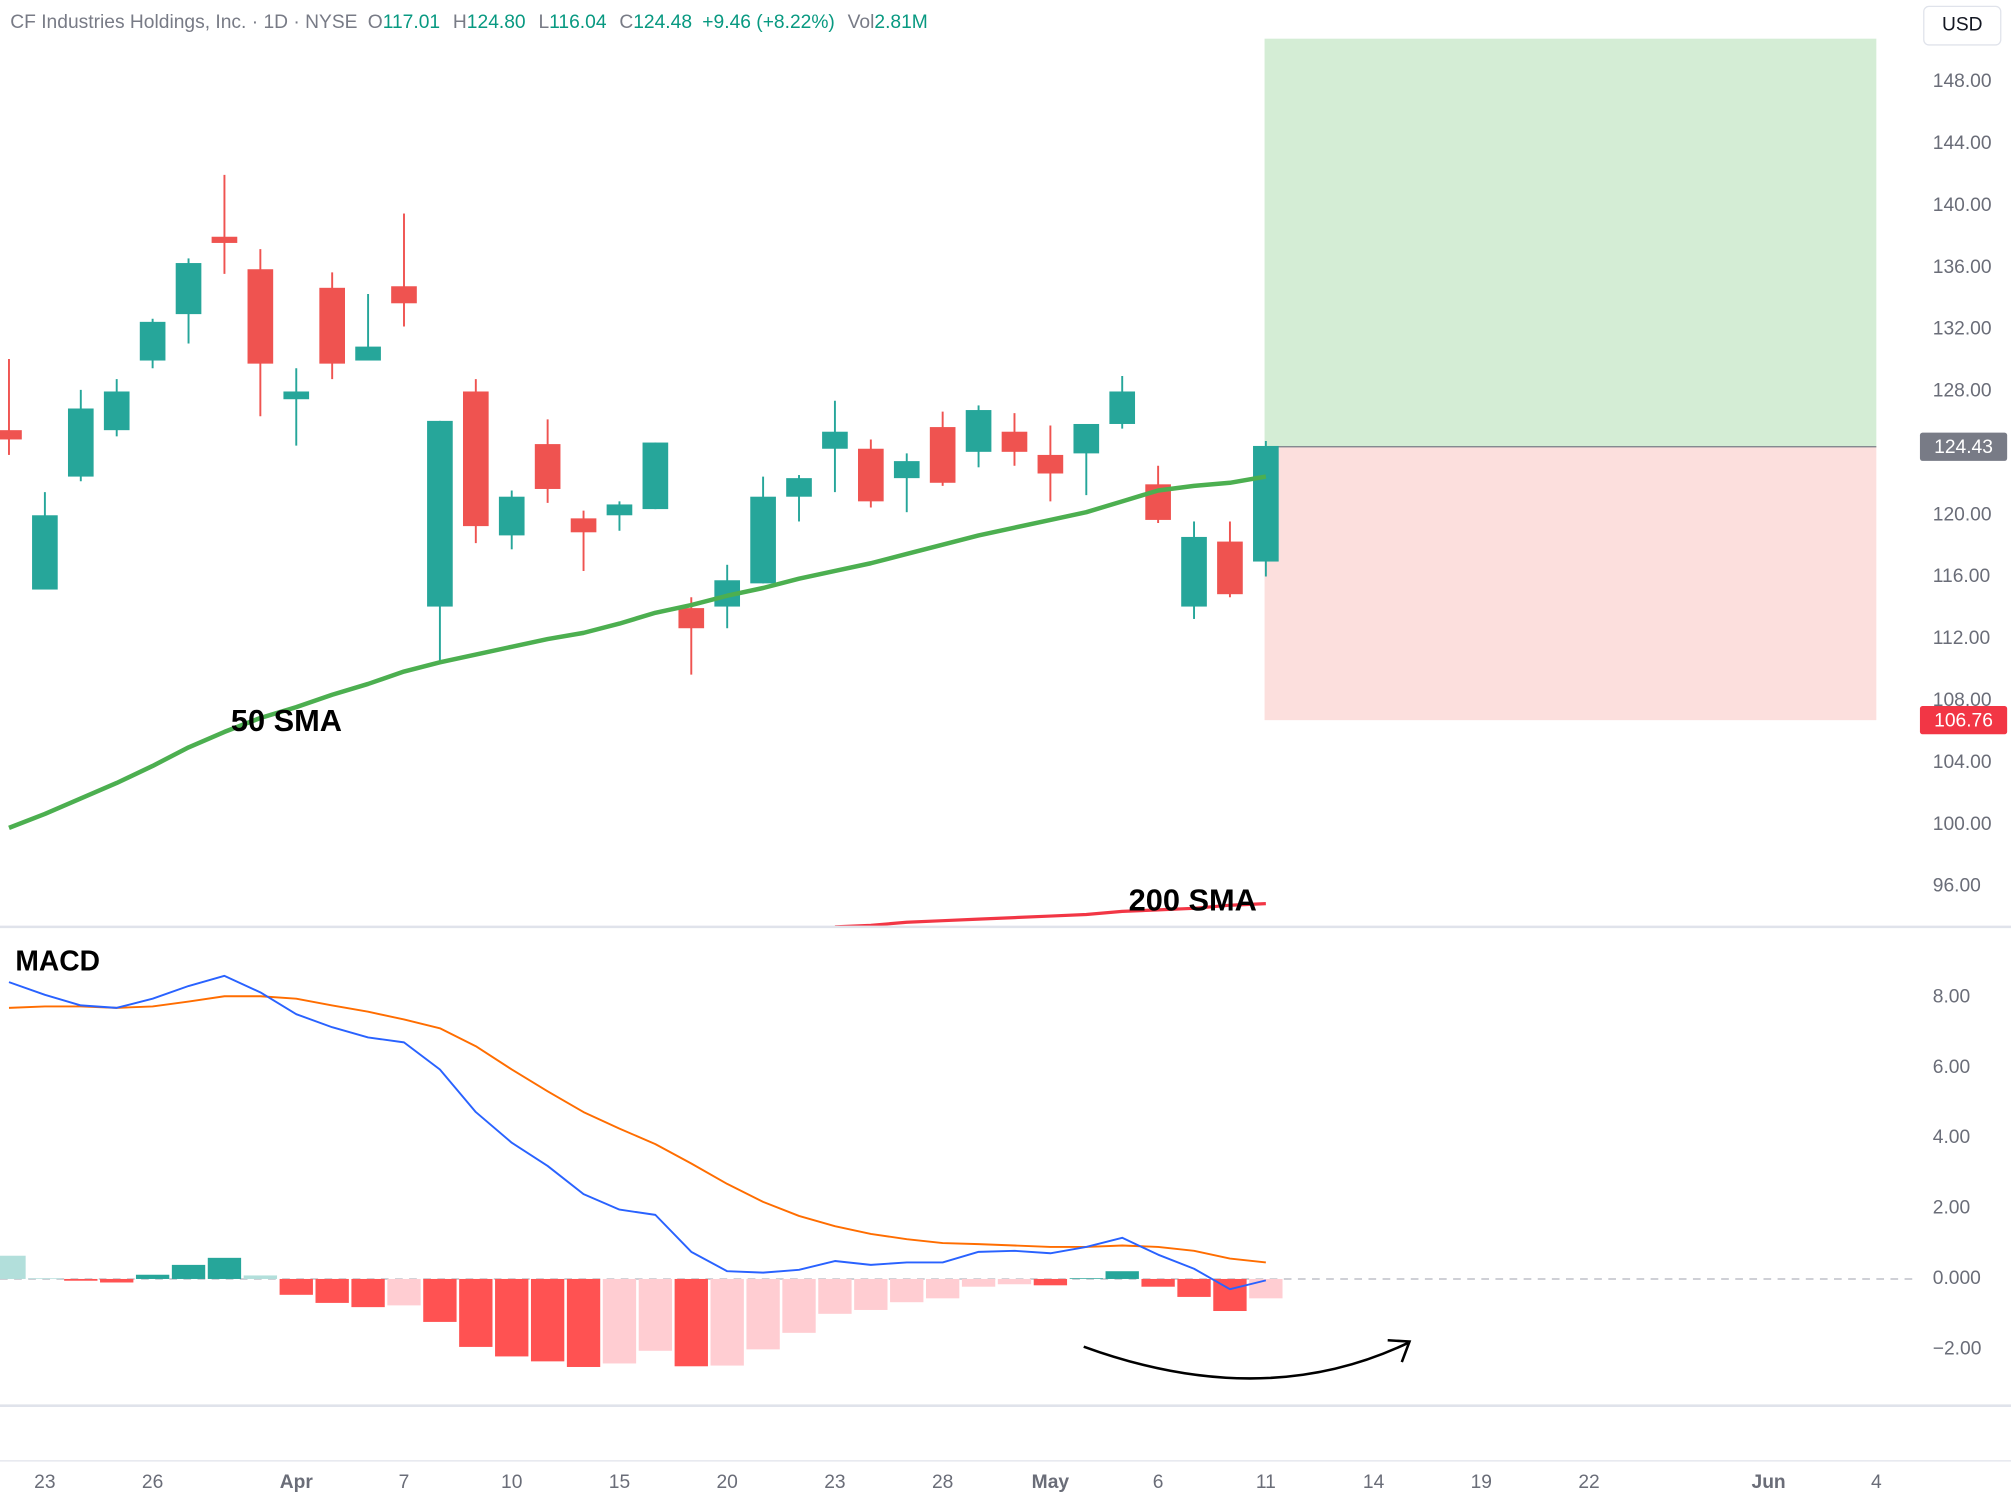 This screenshot has height=1502, width=2011. What do you see at coordinates (1961, 576) in the screenshot?
I see `y-tick-label: 116.00` at bounding box center [1961, 576].